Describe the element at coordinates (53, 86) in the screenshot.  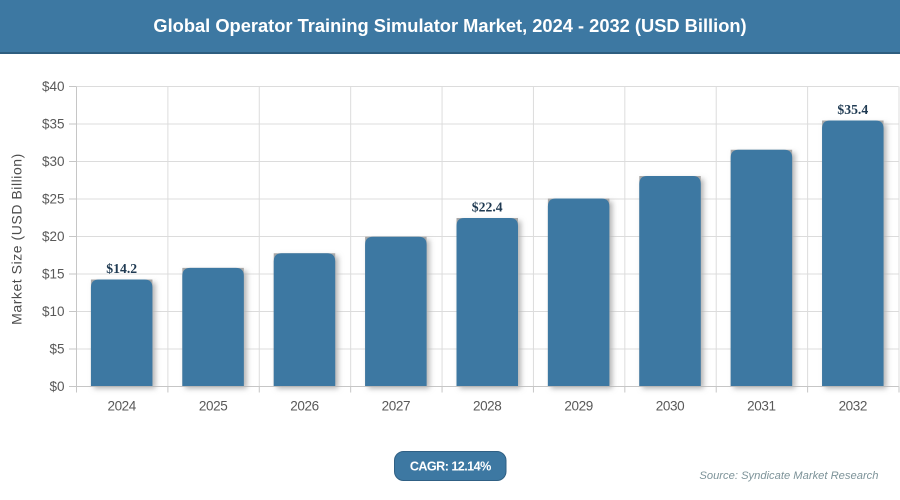
I see `svg-text: $40` at that location.